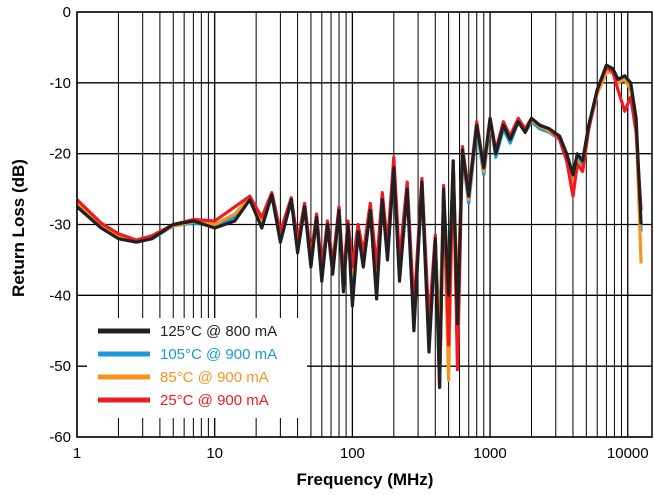  I want to click on y-axis-title: Return Loss (dB), so click(18, 228).